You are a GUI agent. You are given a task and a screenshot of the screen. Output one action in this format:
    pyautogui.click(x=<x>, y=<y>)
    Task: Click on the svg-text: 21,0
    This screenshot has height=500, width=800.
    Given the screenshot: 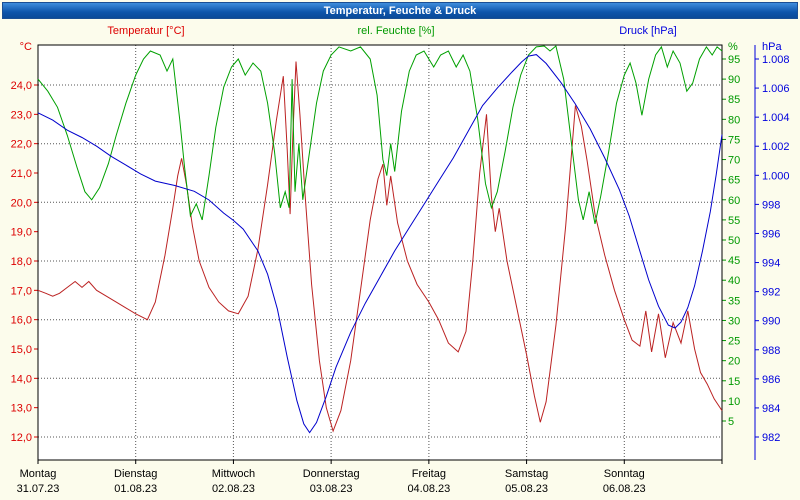 What is the action you would take?
    pyautogui.click(x=21, y=174)
    